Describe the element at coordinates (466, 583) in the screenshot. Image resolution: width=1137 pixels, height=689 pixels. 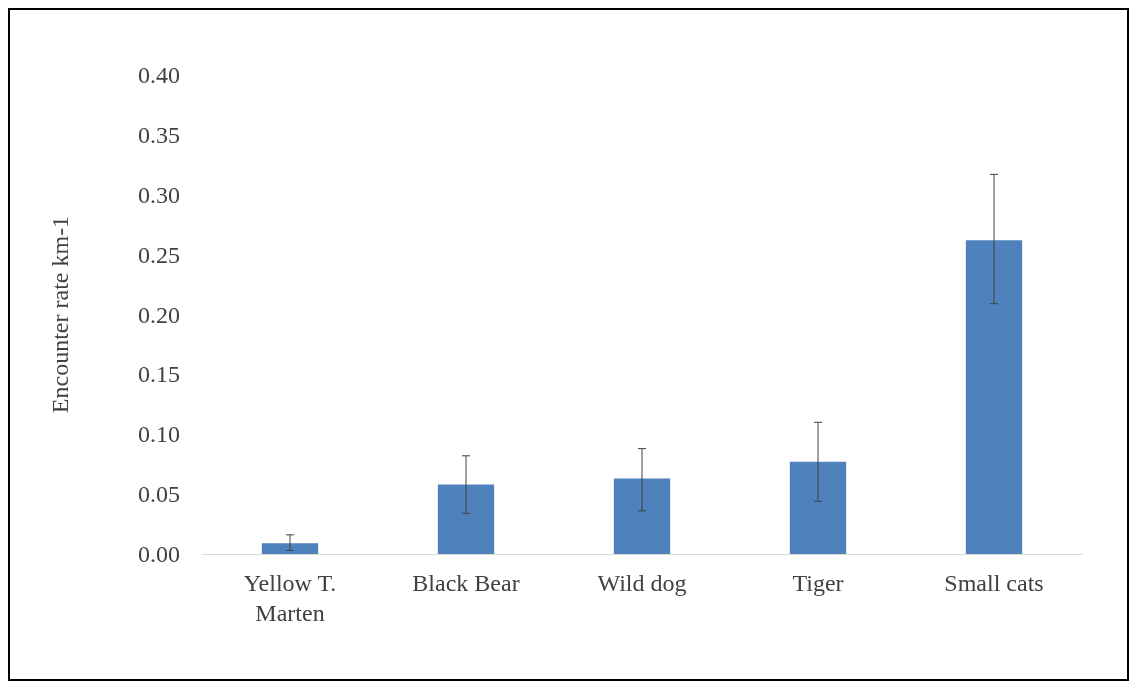
I see `x-tick-label: Black Bear` at that location.